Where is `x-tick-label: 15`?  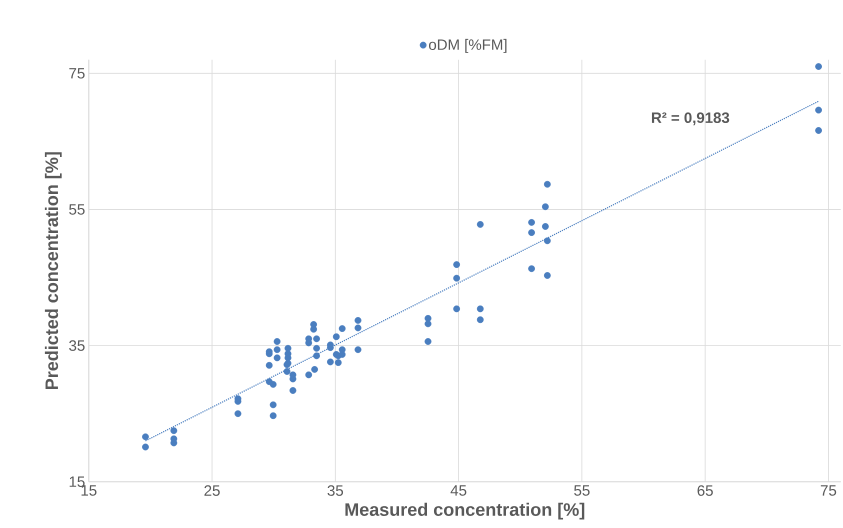
x-tick-label: 15 is located at coordinates (89, 490).